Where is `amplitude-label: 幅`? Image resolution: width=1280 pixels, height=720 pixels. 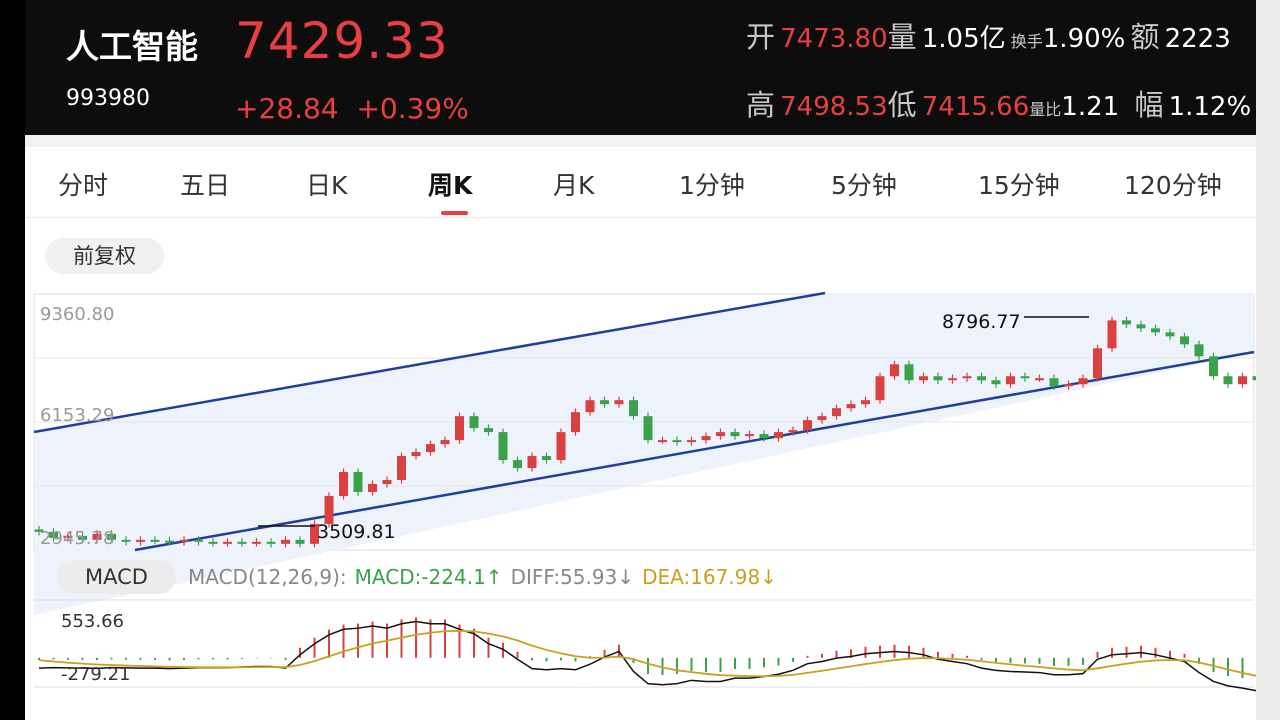 amplitude-label: 幅 is located at coordinates (1149, 105).